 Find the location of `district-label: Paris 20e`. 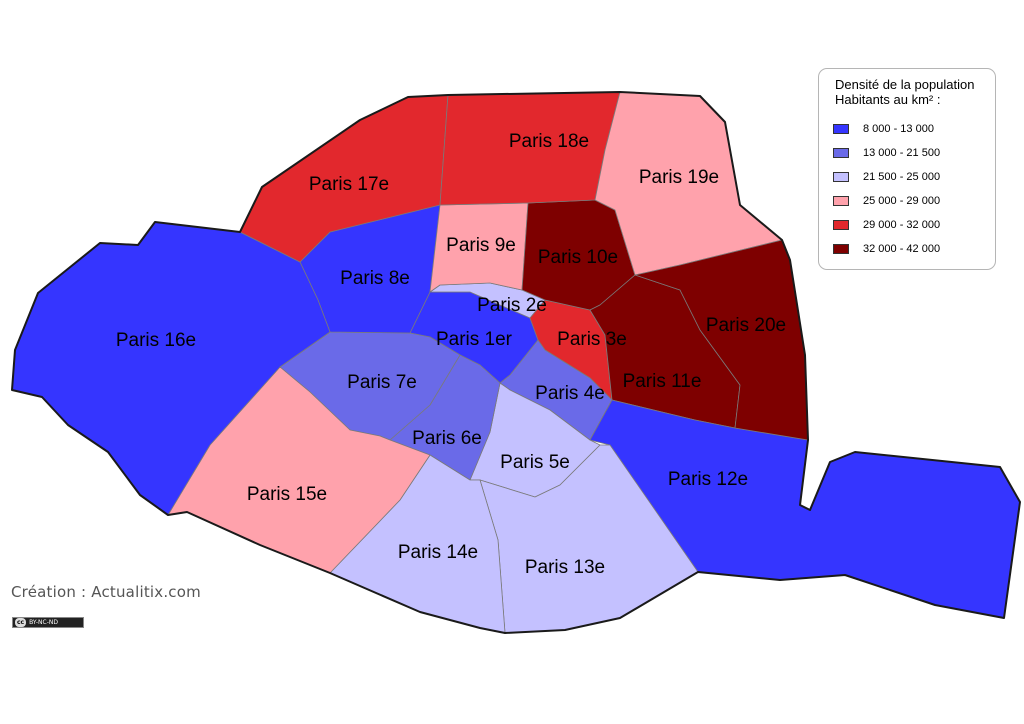

district-label: Paris 20e is located at coordinates (746, 325).